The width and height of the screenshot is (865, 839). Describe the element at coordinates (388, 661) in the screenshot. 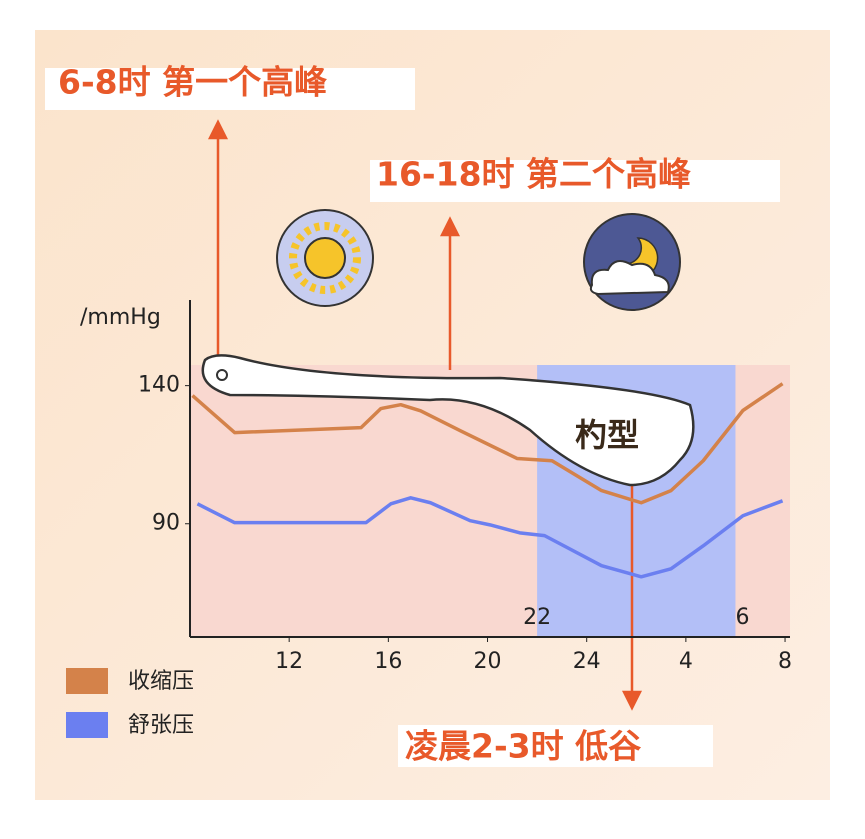

I see `x-tick-label: 16` at that location.